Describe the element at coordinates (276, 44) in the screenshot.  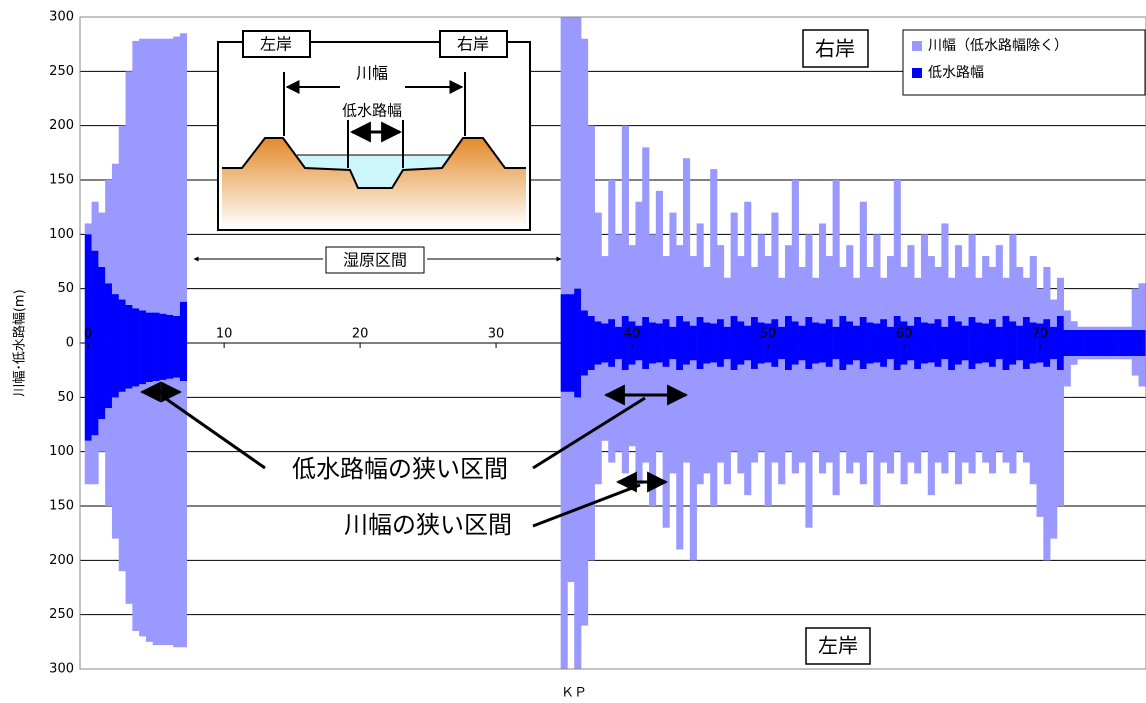
I see `inset-label: 左岸` at that location.